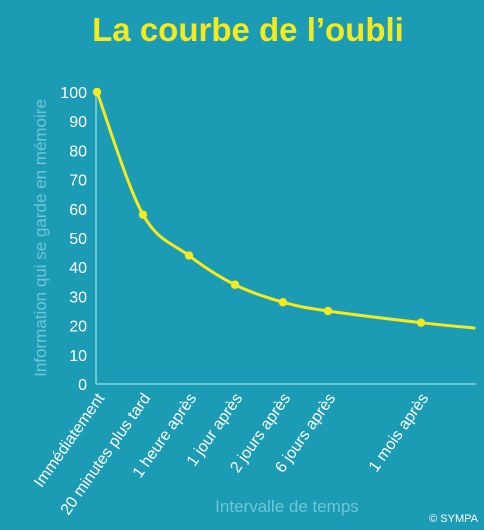 This screenshot has width=484, height=530. What do you see at coordinates (78, 210) in the screenshot?
I see `y-tick-label: 60` at bounding box center [78, 210].